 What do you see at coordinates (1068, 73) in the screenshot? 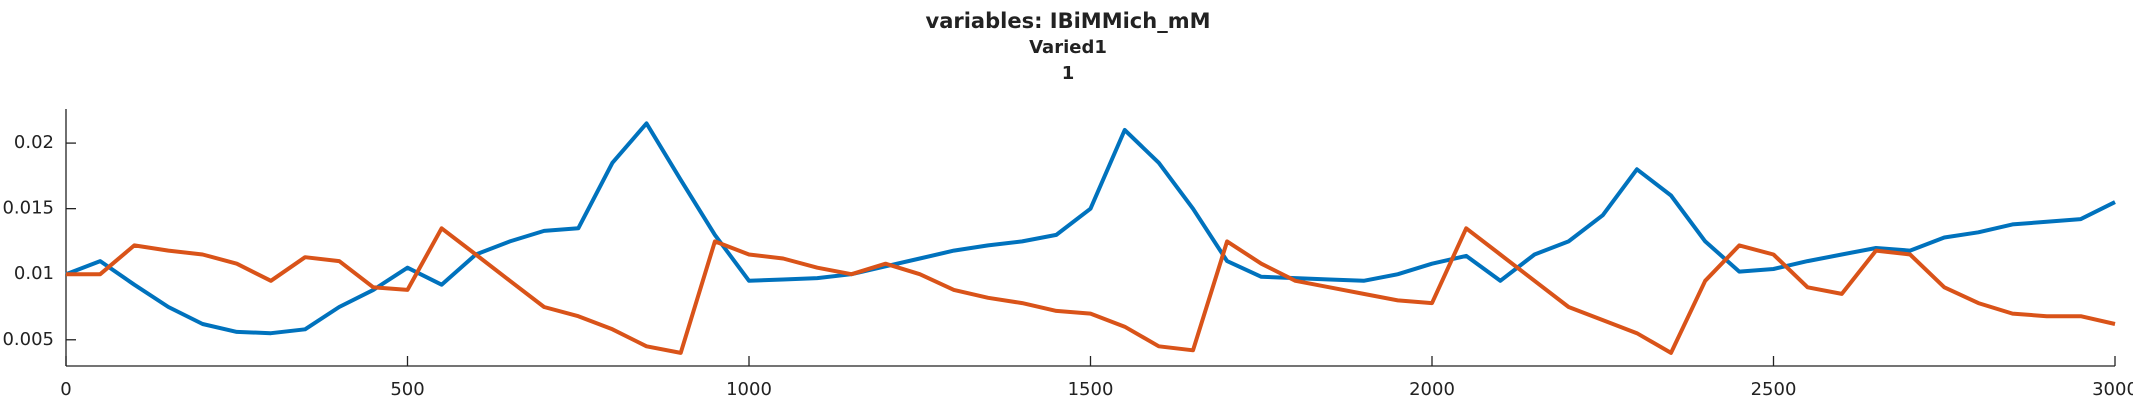
I see `chart-subtitle: 1` at bounding box center [1068, 73].